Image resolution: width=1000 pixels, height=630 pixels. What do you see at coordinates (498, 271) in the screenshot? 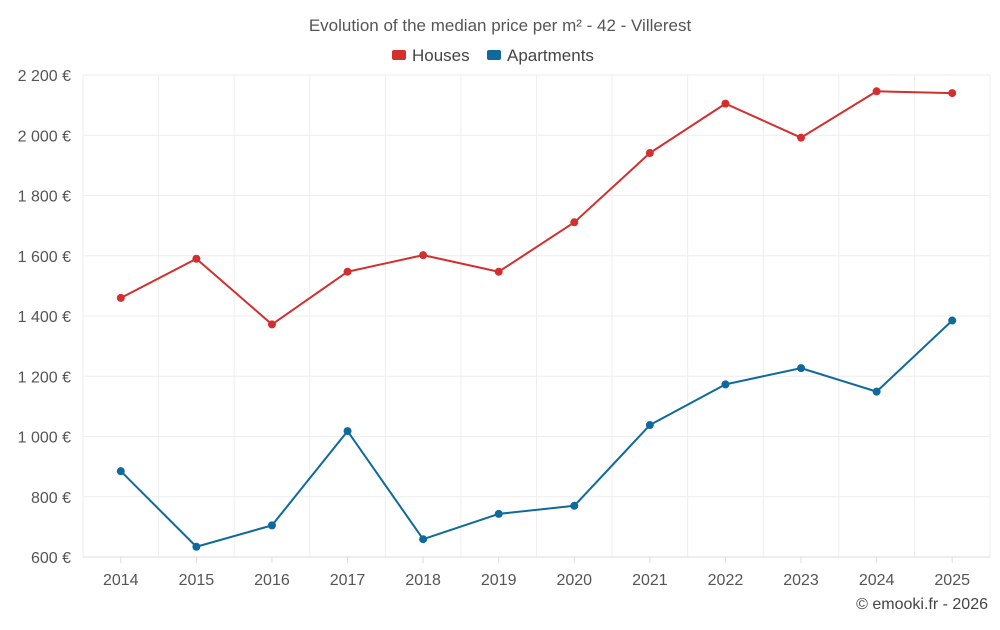
I see `point-houses-2019` at bounding box center [498, 271].